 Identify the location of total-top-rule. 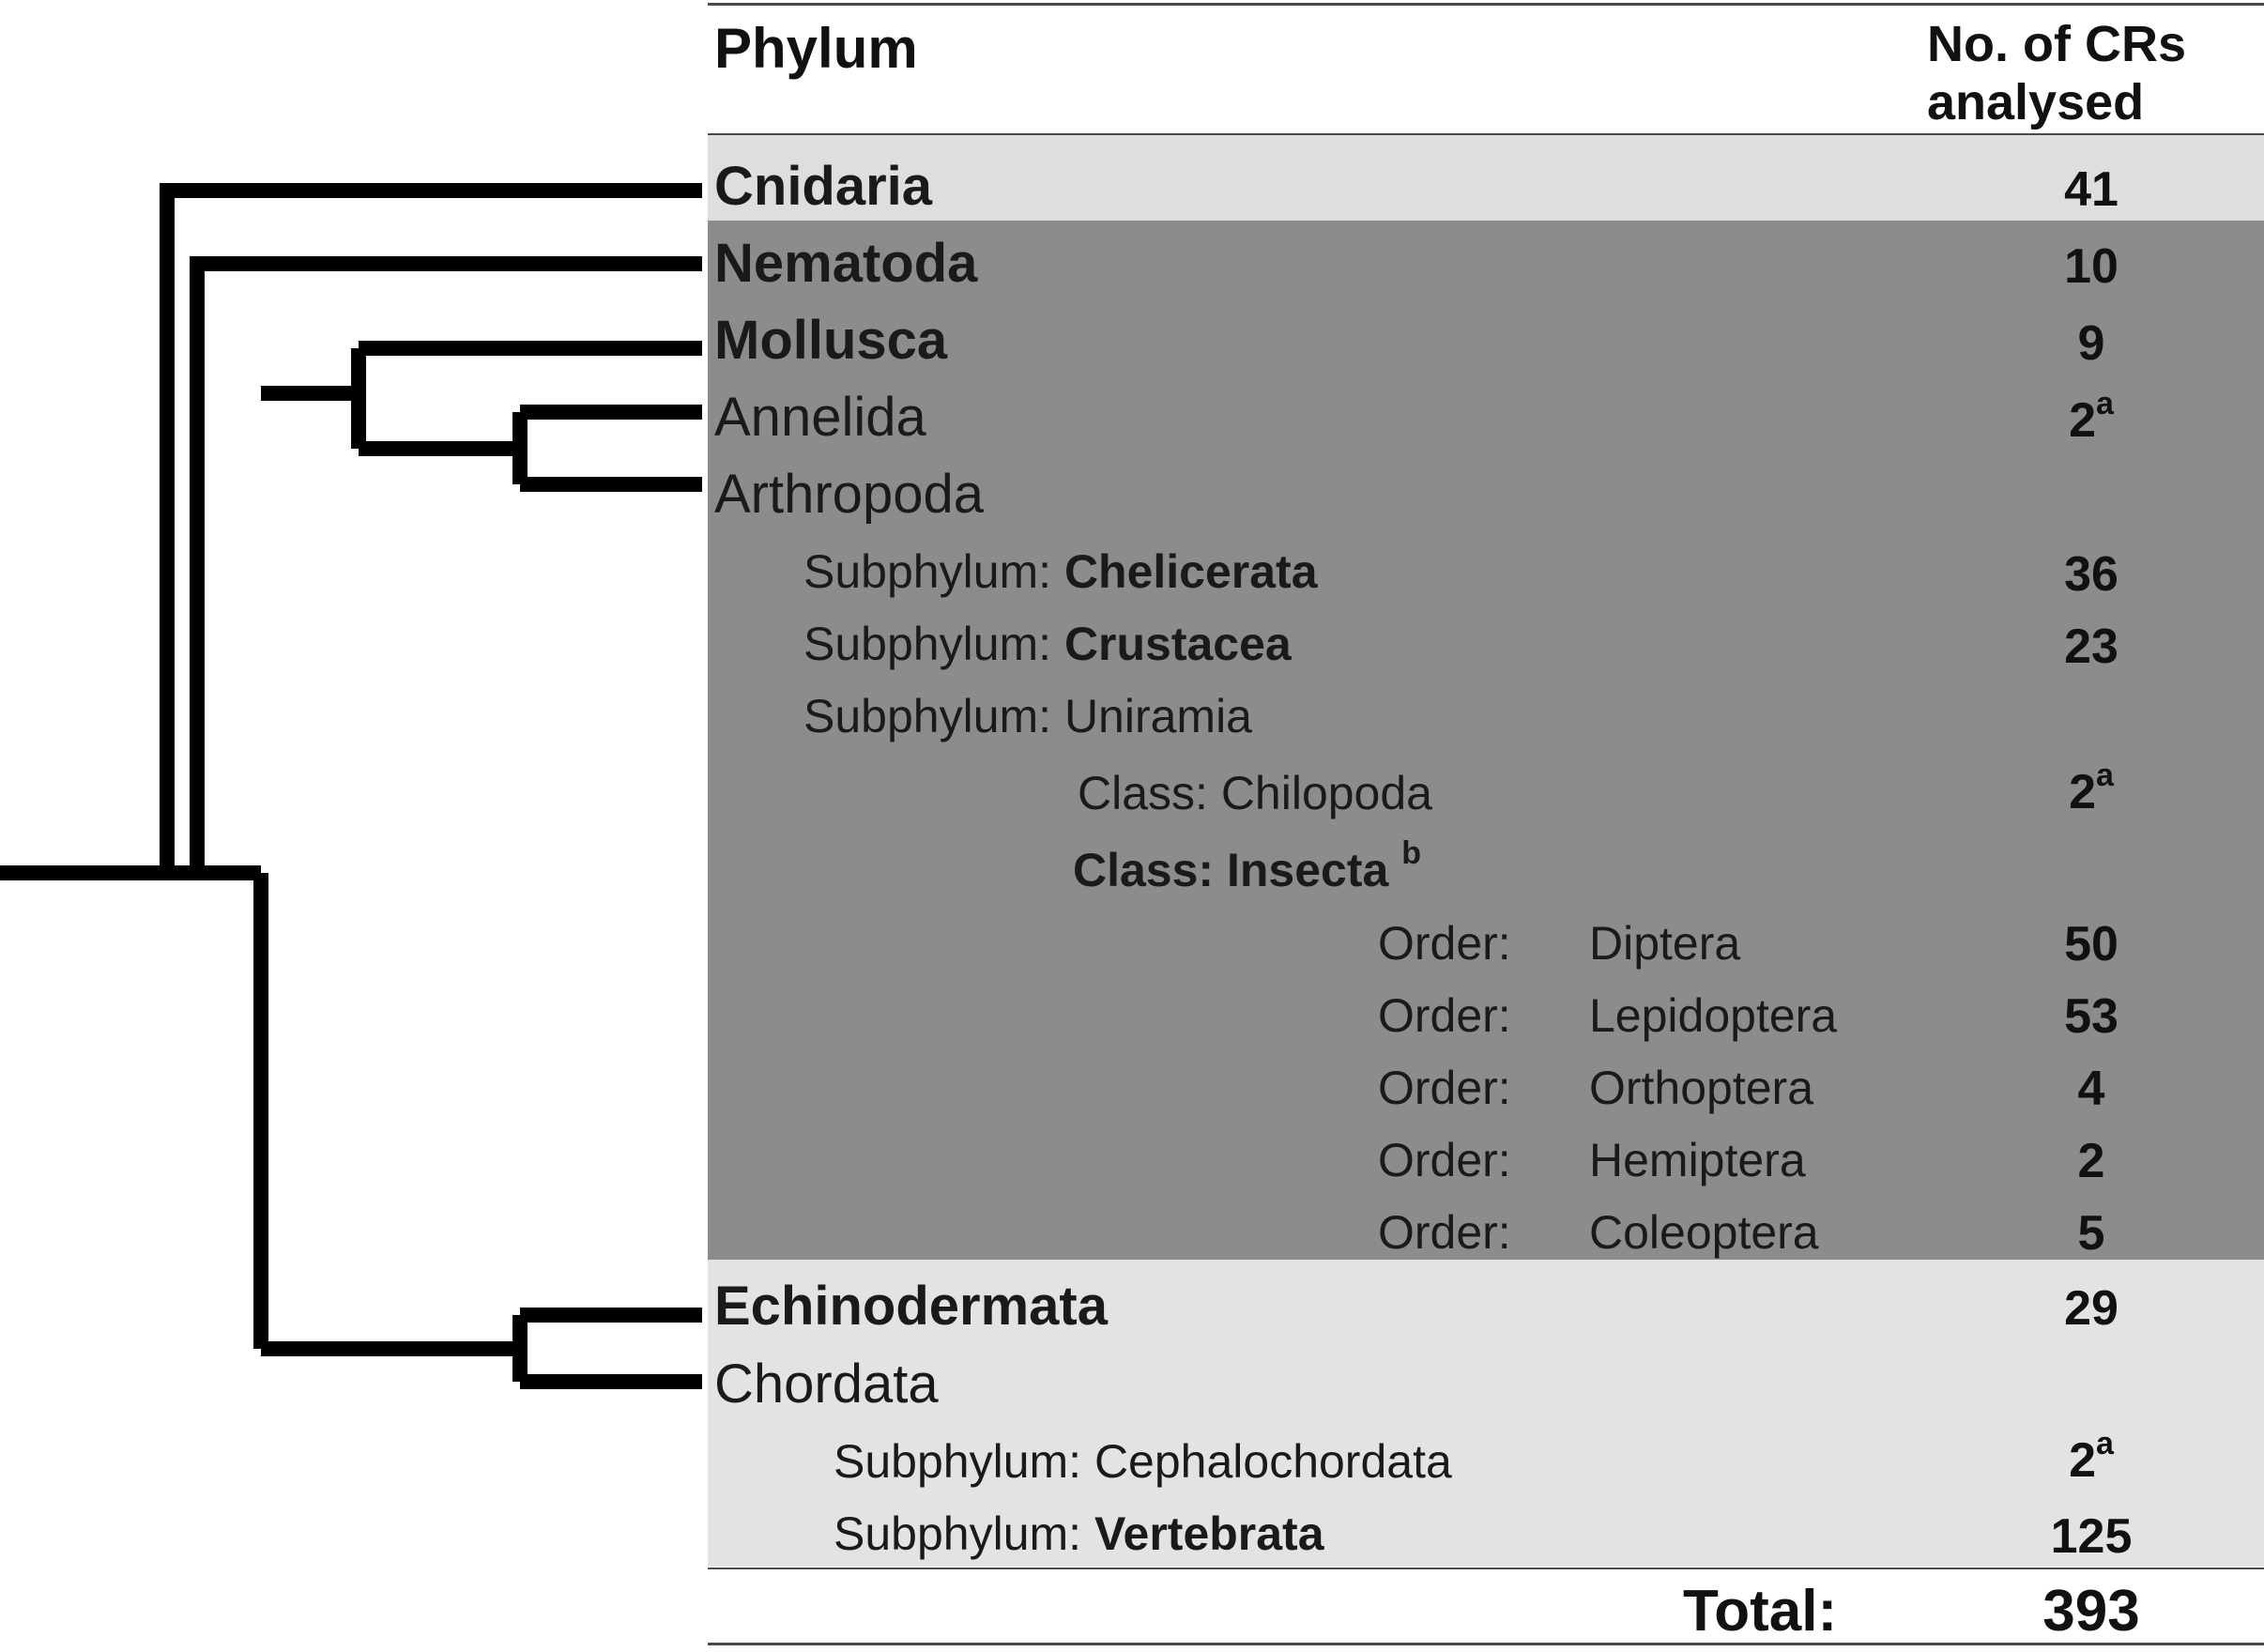
(1486, 1568).